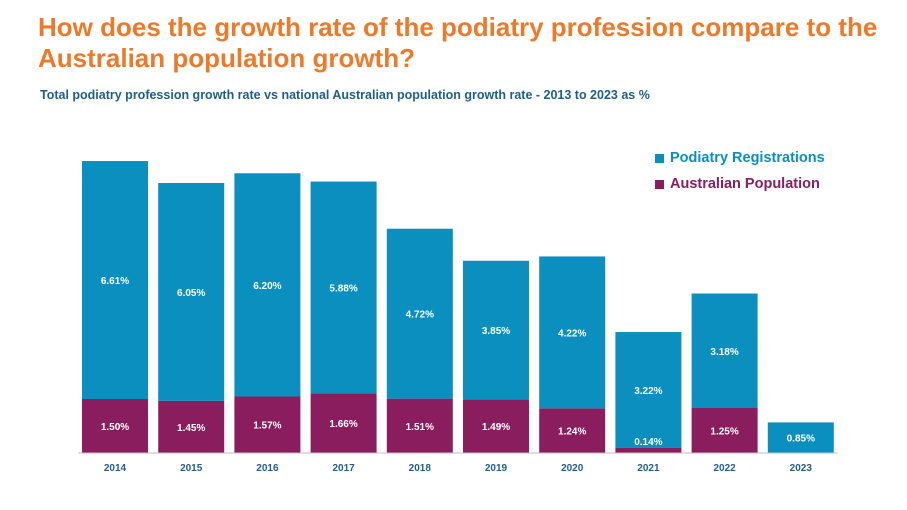  I want to click on bar-population-2014, so click(115, 426).